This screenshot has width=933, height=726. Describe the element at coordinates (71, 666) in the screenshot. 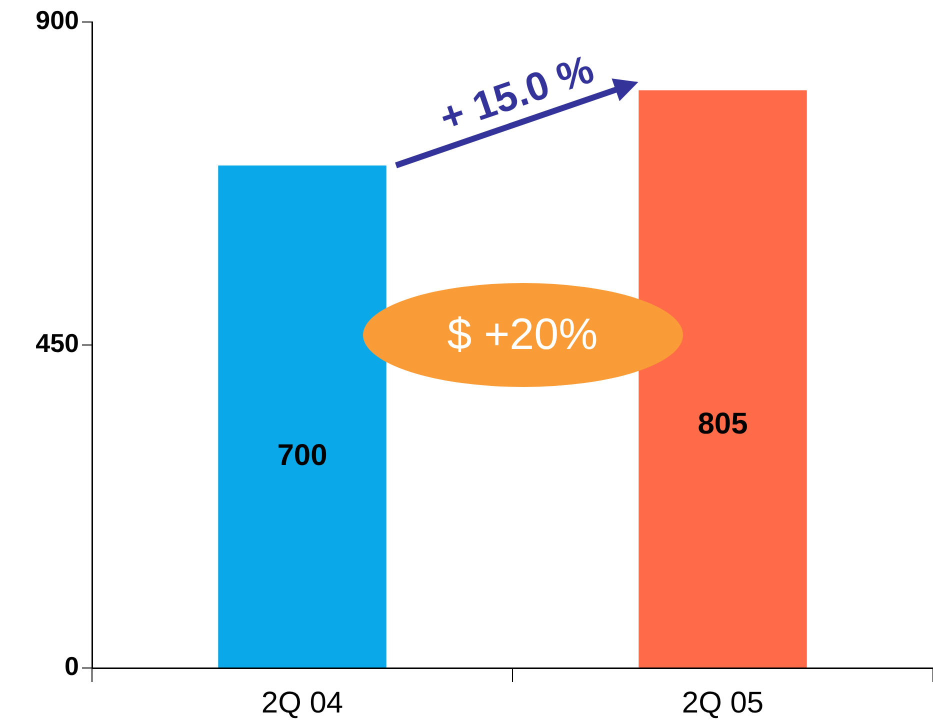

I see `y-tick-label: 0` at that location.